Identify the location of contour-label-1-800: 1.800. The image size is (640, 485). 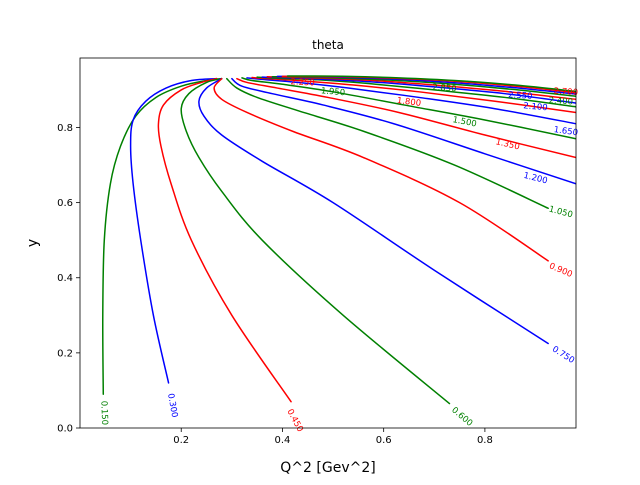
(408, 102).